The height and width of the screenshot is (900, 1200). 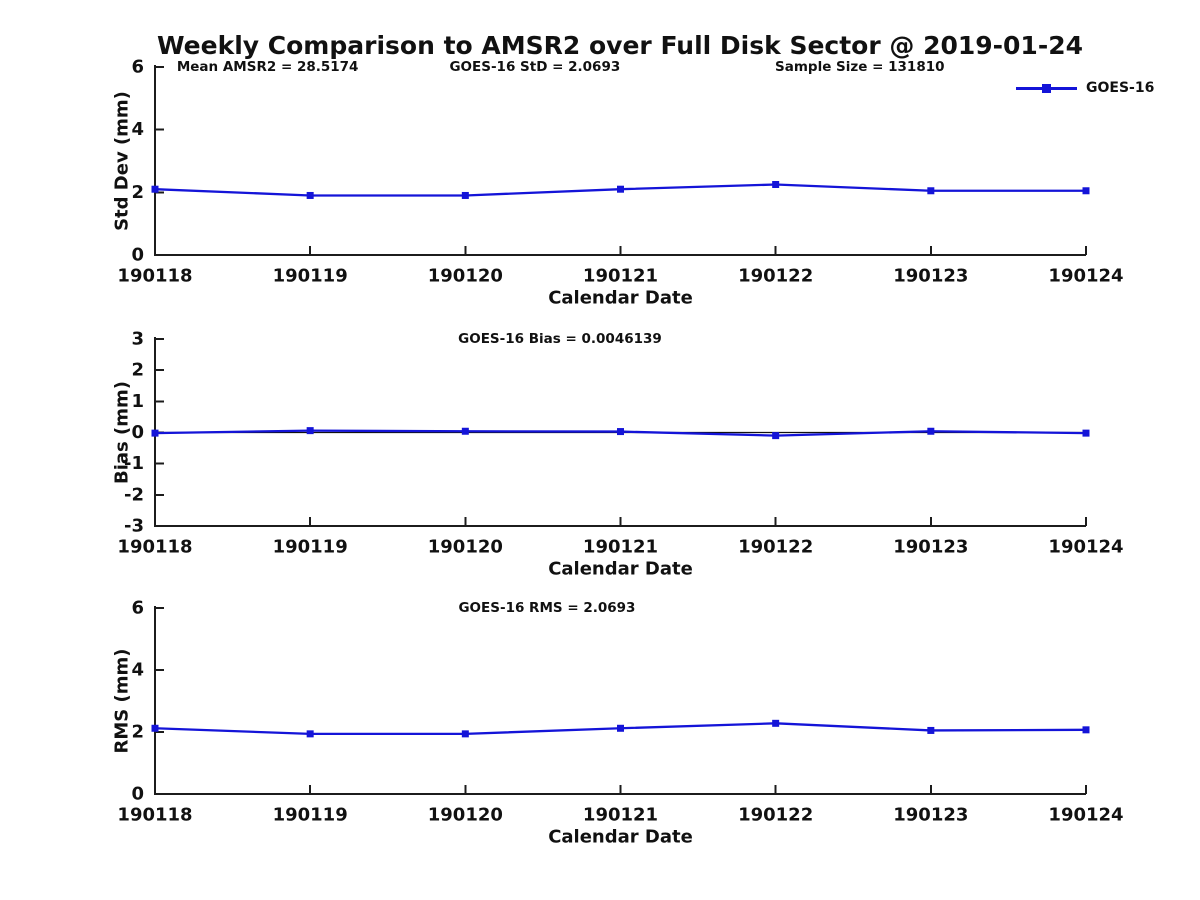 I want to click on legend: GOES-16, so click(x=1085, y=88).